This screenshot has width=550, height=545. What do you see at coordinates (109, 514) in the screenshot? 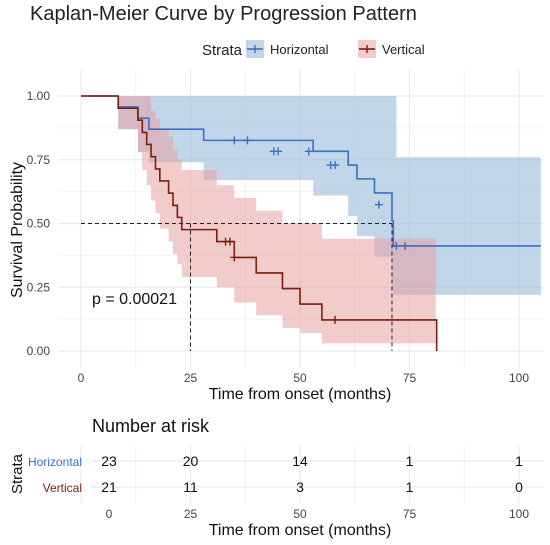
I see `risk-x-tick-label: 0` at bounding box center [109, 514].